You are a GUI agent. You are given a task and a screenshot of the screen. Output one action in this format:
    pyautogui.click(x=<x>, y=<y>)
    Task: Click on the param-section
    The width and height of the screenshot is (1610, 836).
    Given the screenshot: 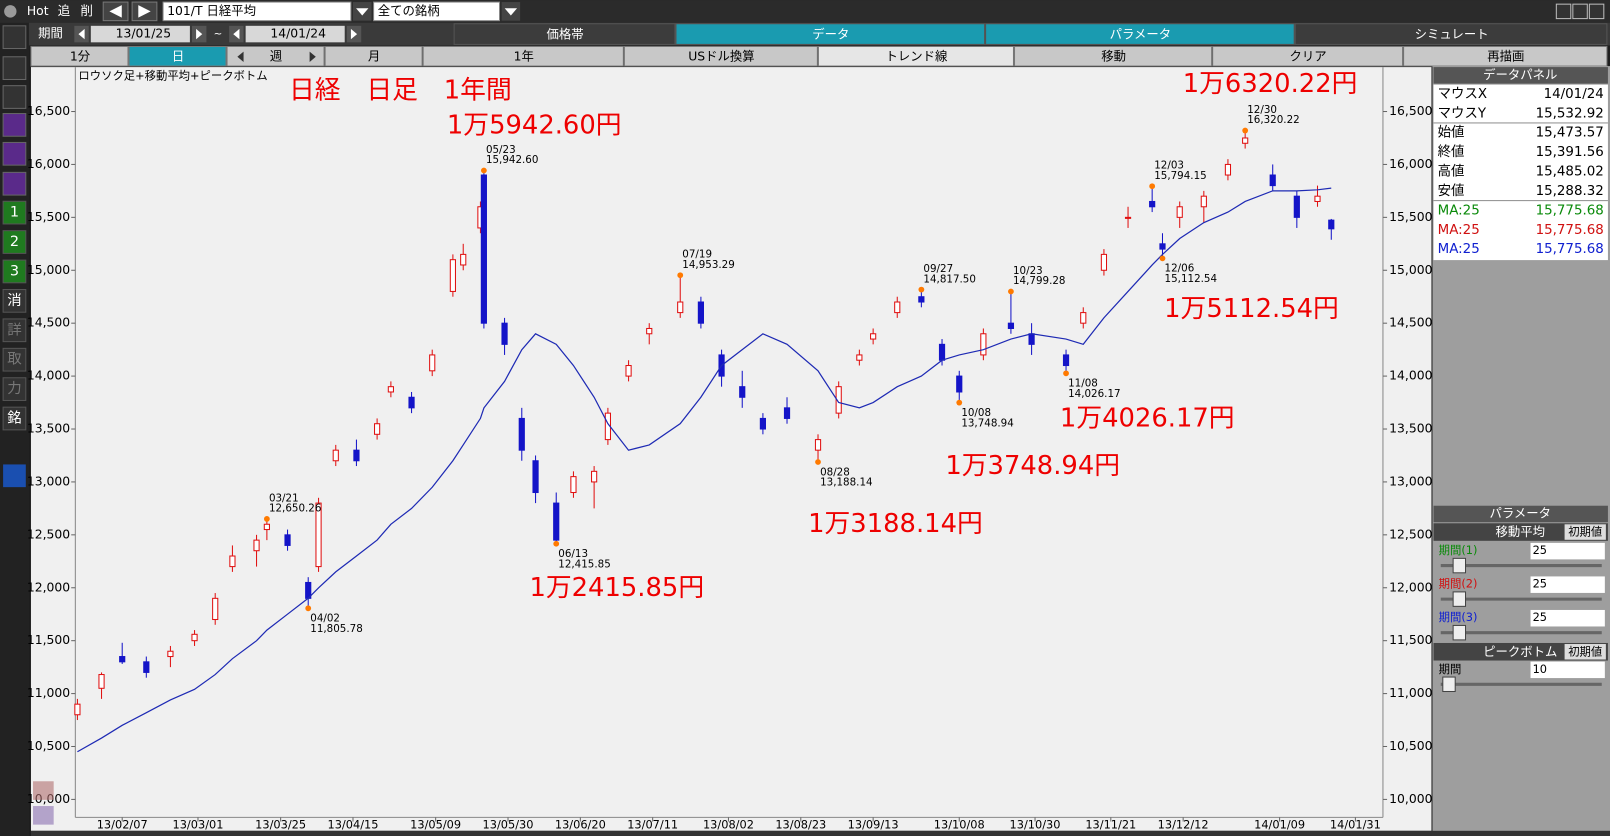 What is the action you would take?
    pyautogui.click(x=1520, y=532)
    